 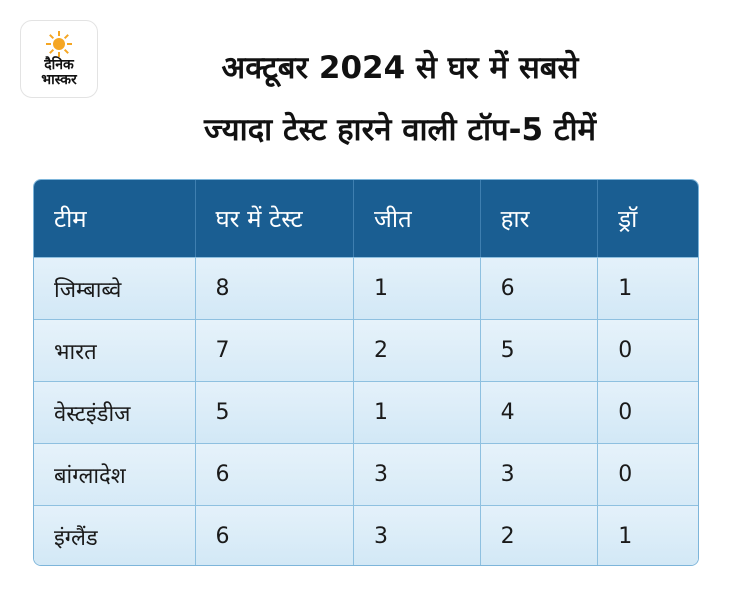 I want to click on logo-line2: भास्कर, so click(x=59, y=79).